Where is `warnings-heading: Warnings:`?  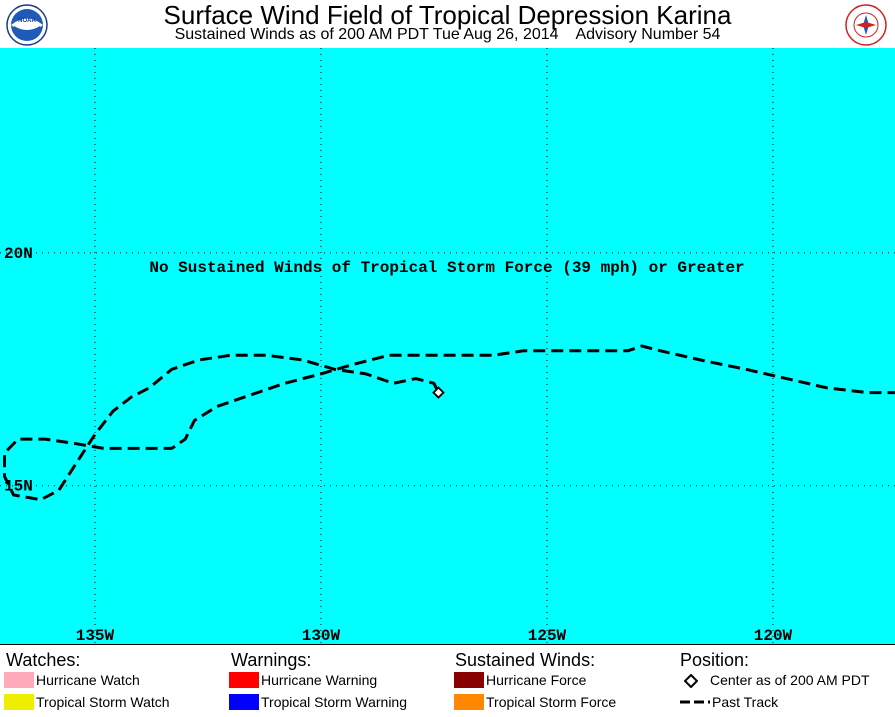
warnings-heading: Warnings: is located at coordinates (271, 660).